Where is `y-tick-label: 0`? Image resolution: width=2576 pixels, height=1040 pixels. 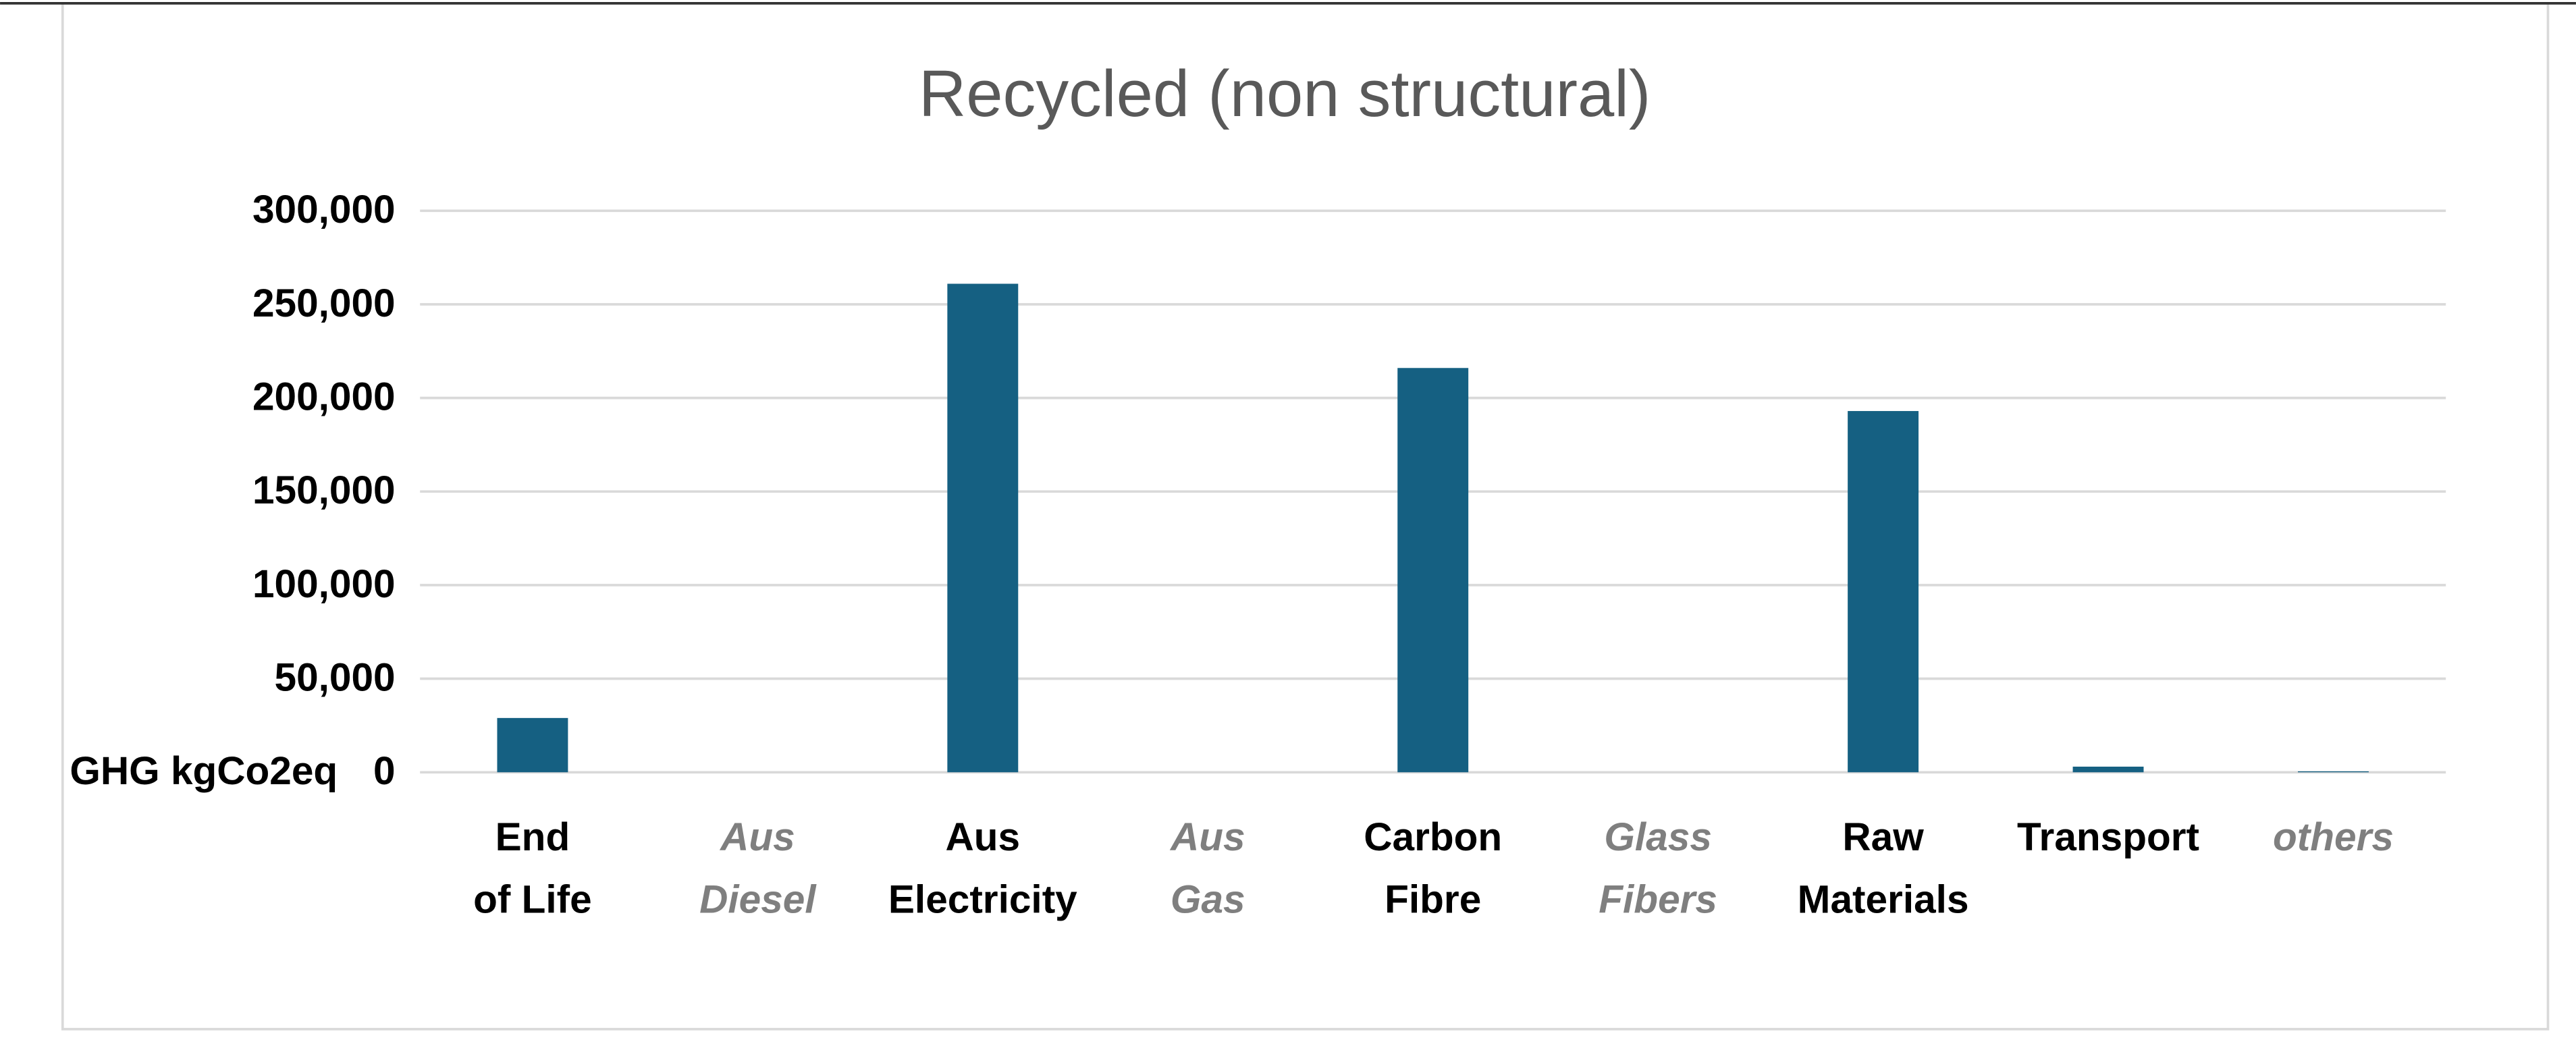
y-tick-label: 0 is located at coordinates (385, 771).